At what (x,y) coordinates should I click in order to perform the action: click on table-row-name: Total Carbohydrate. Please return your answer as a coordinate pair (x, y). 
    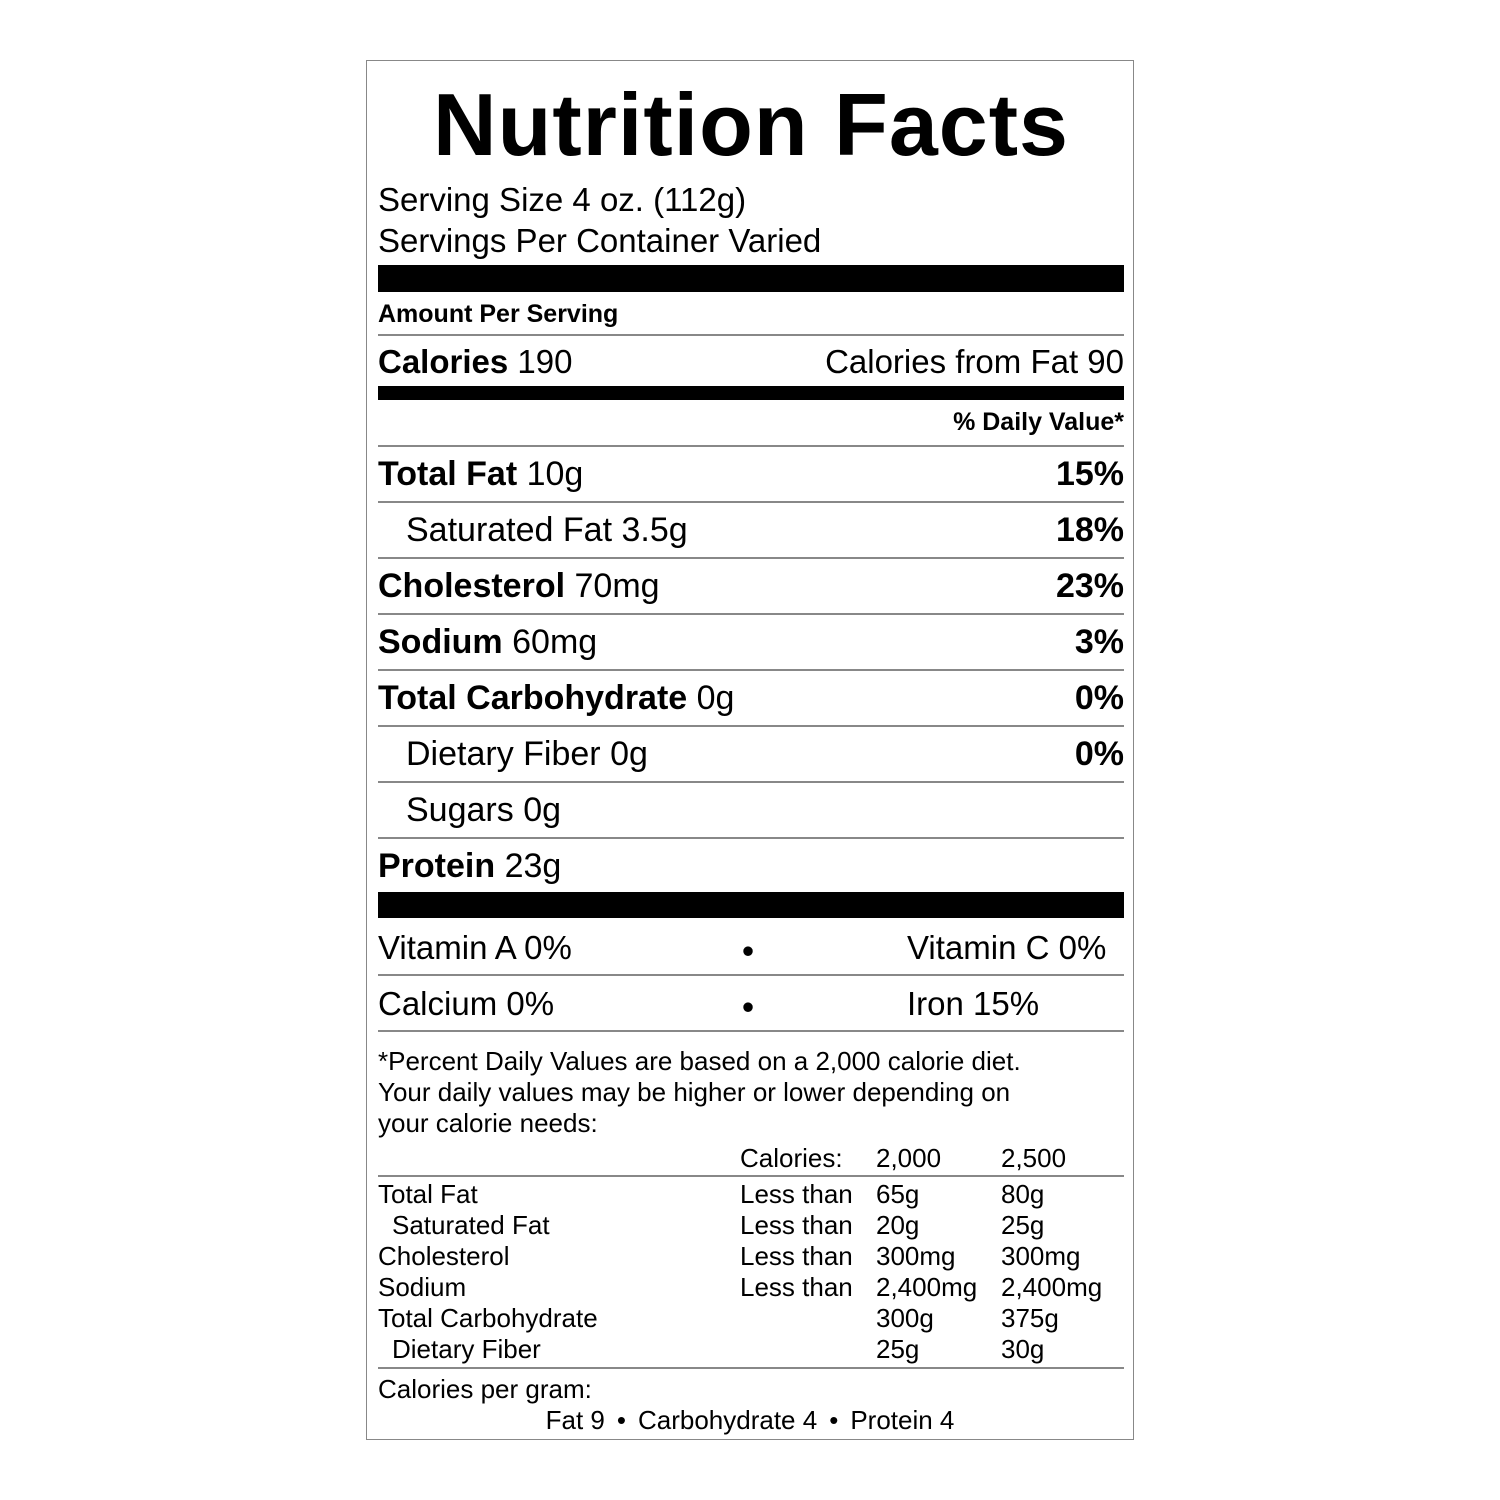
    Looking at the image, I should click on (488, 1318).